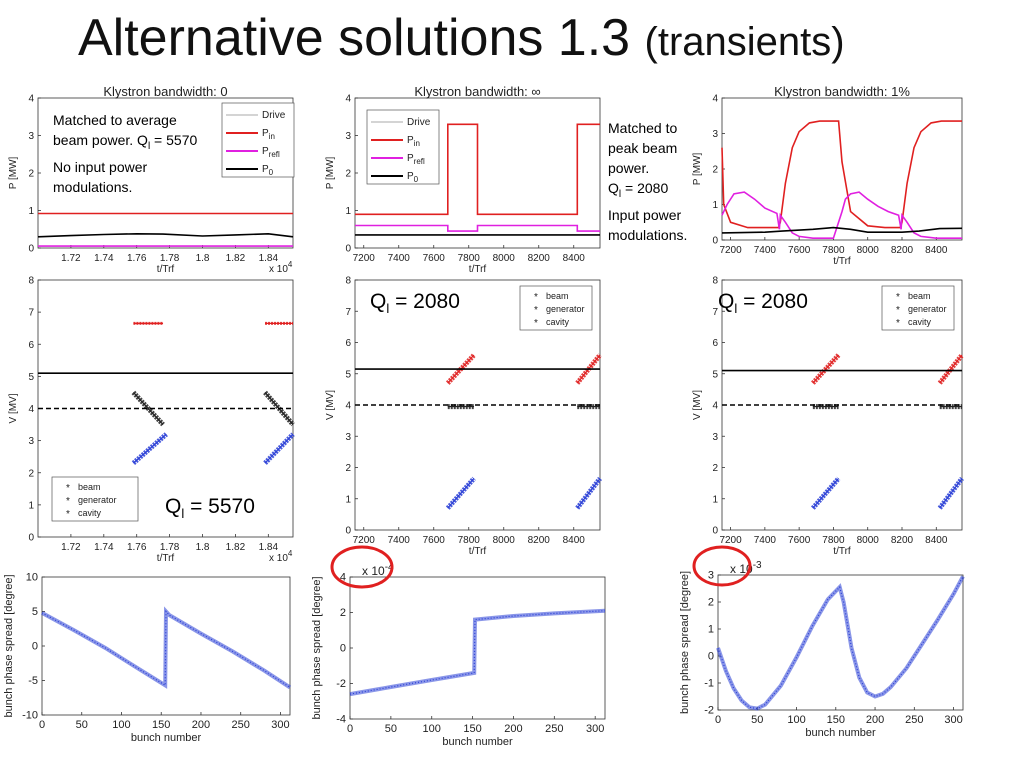  I want to click on x-tick-label: 0, so click(42, 725).